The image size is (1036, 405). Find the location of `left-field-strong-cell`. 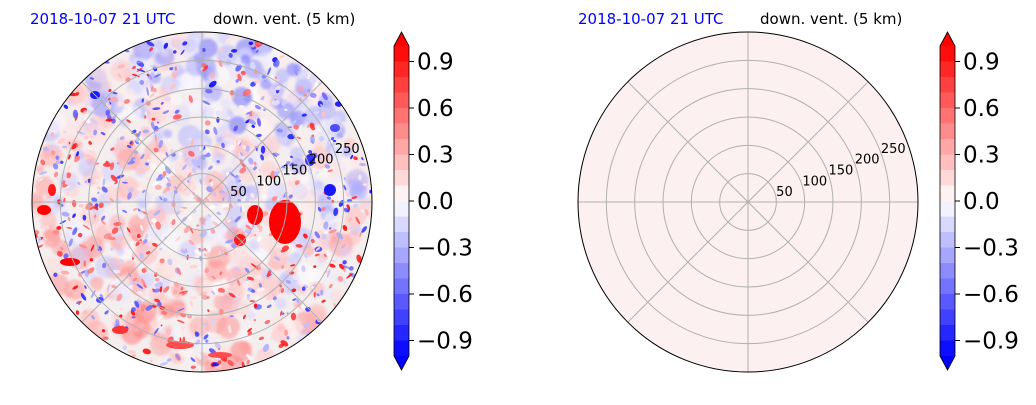

left-field-strong-cell is located at coordinates (44, 210).